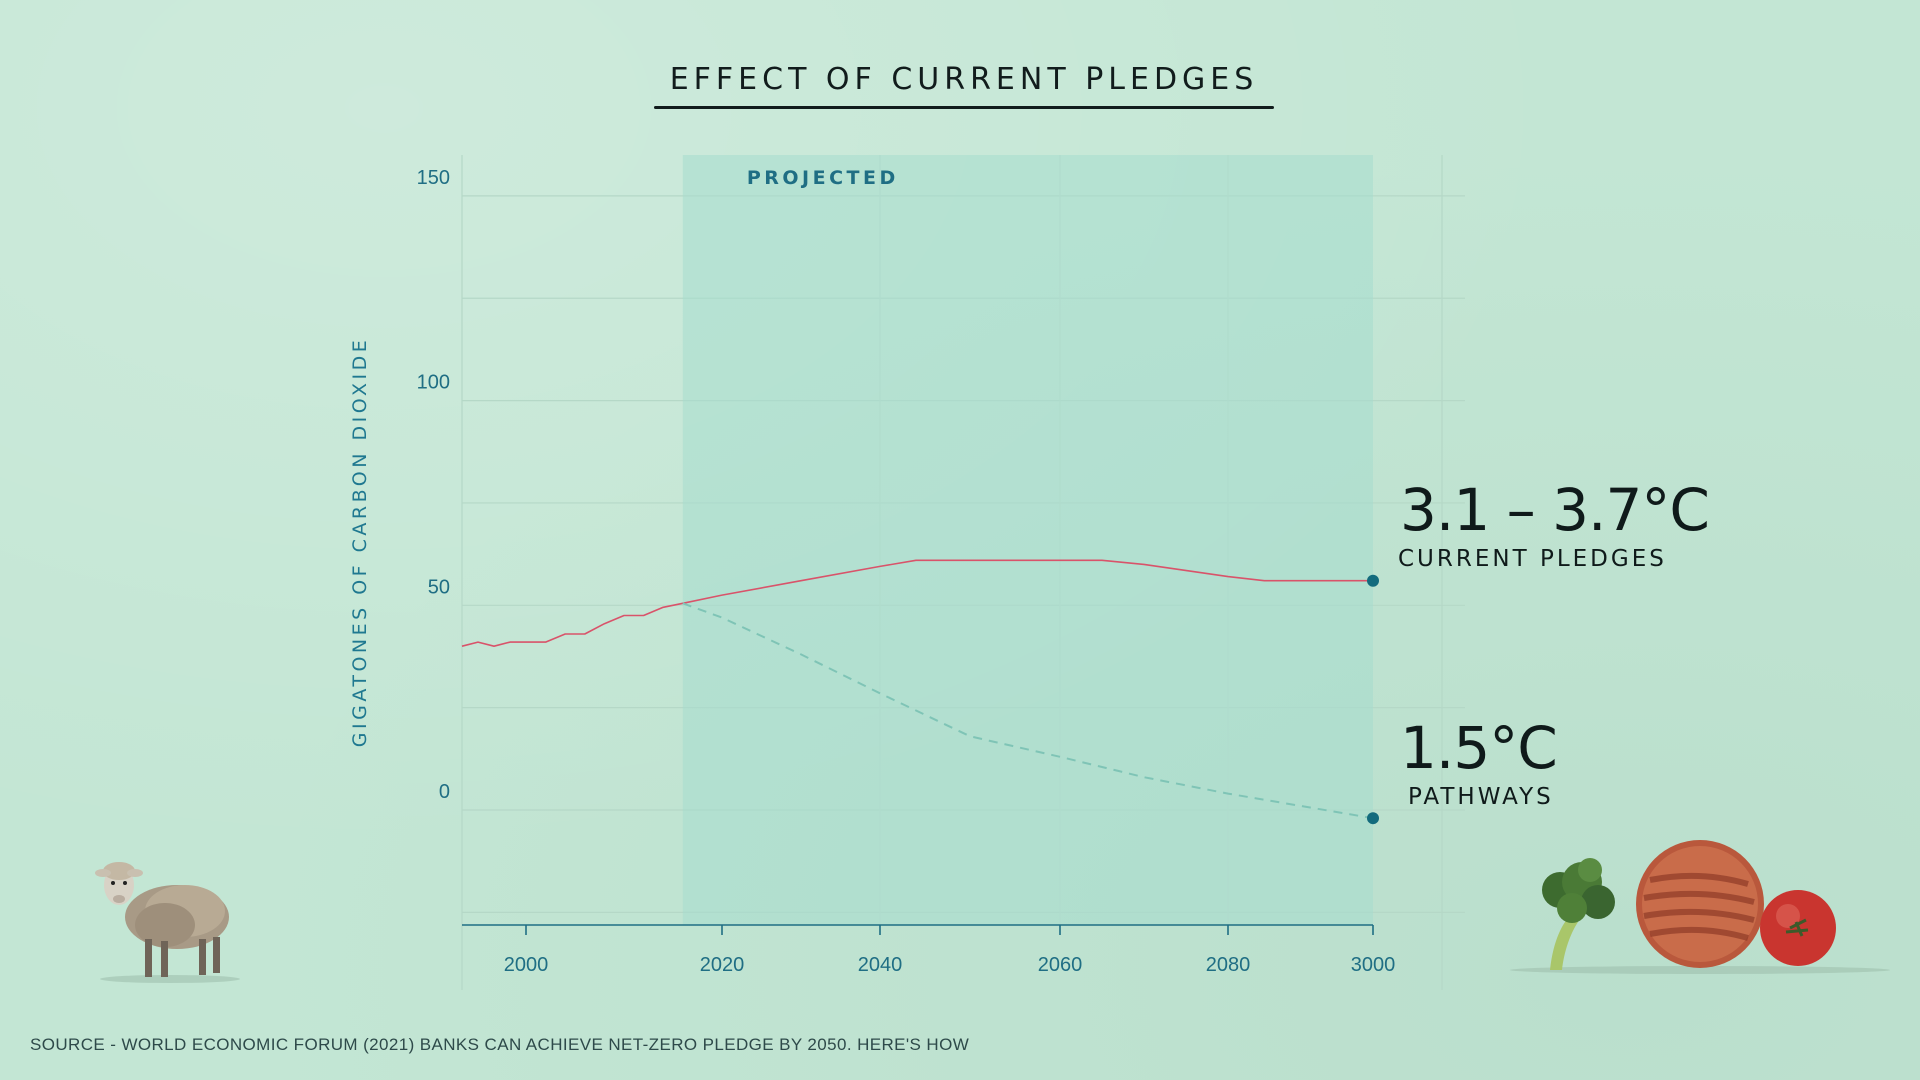  I want to click on y-tick-label: 0, so click(444, 792).